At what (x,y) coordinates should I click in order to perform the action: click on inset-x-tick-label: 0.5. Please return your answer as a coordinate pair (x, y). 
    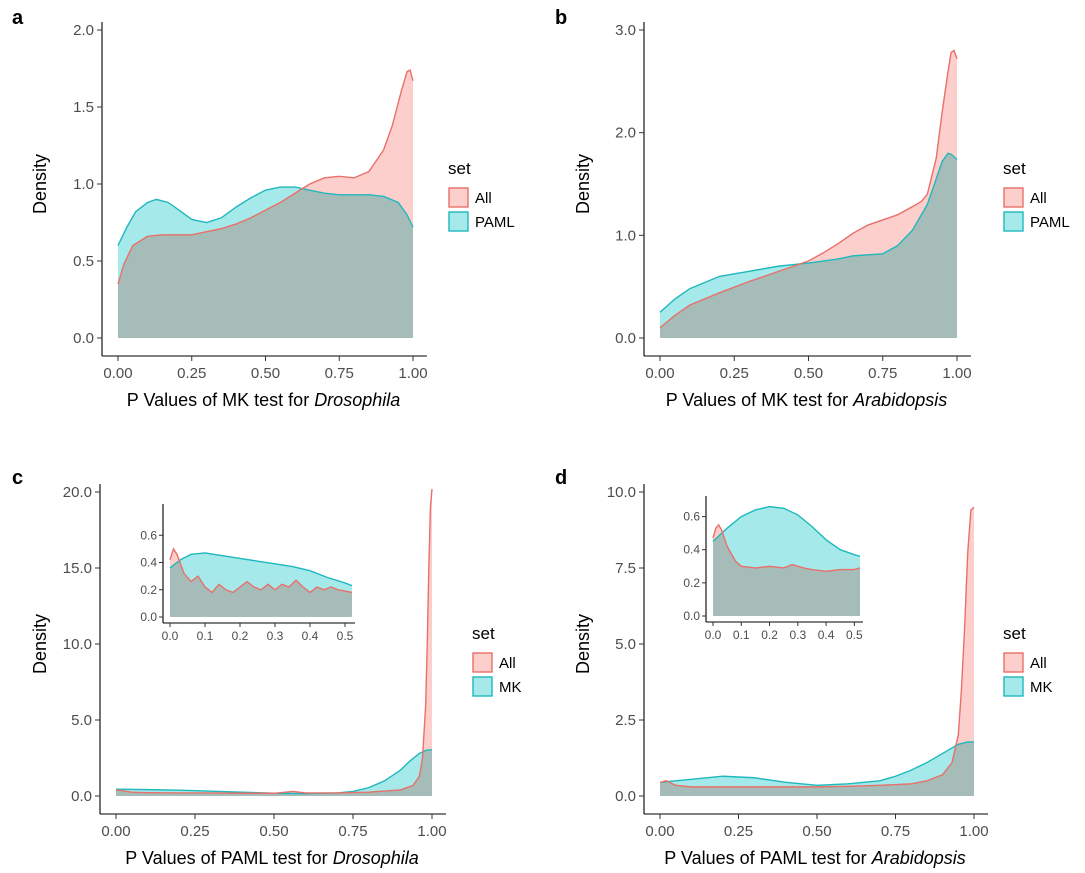
    Looking at the image, I should click on (854, 635).